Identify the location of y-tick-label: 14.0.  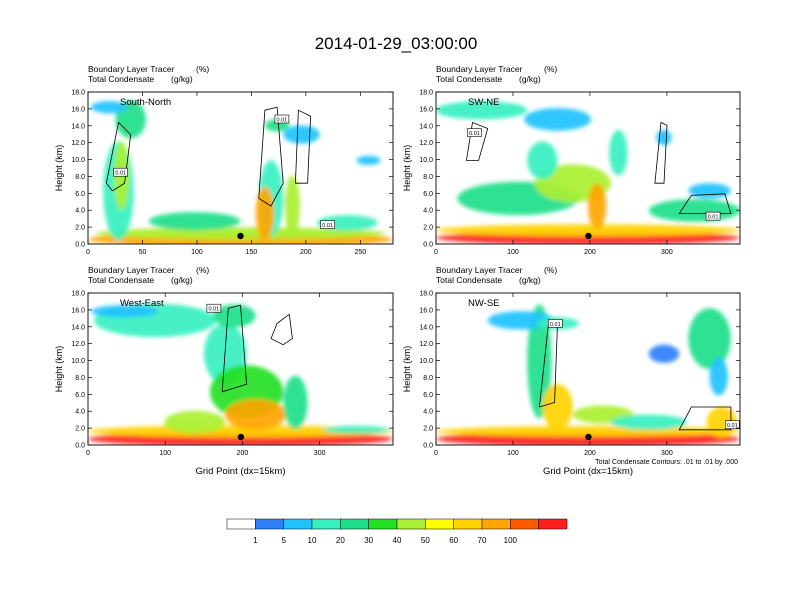
(426, 327).